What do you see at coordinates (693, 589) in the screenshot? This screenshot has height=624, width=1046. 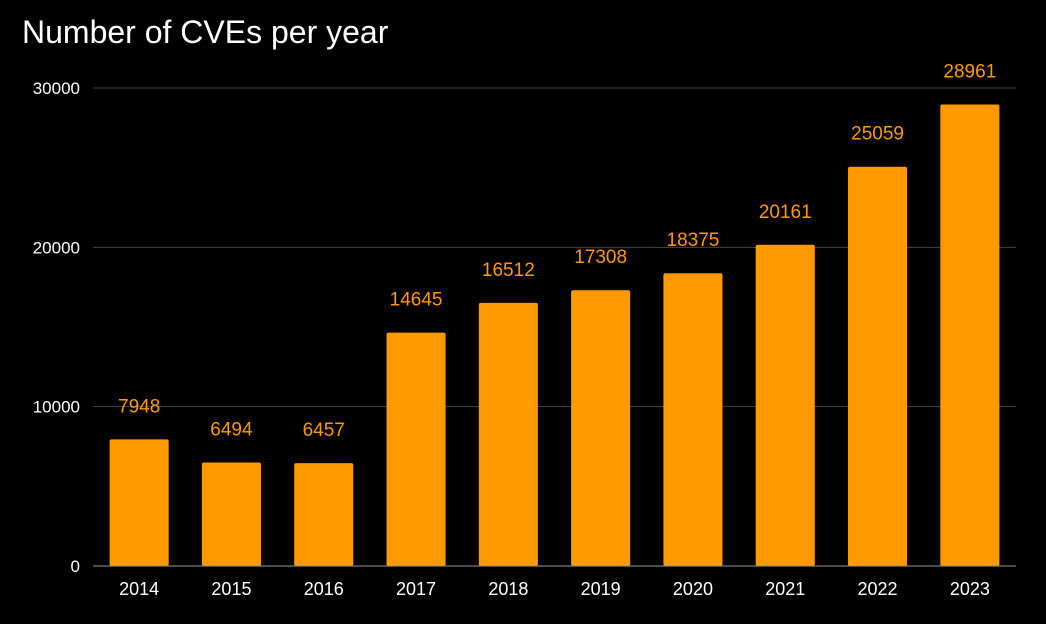 I see `x-tick-label-2020: 2020` at bounding box center [693, 589].